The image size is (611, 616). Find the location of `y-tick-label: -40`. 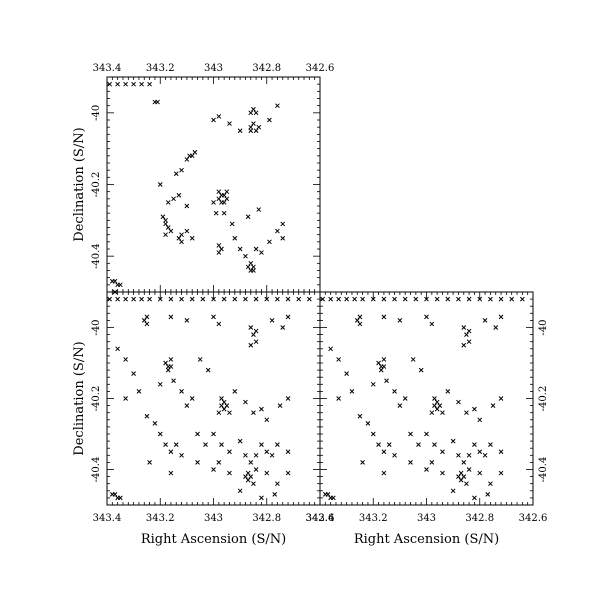

y-tick-label: -40 is located at coordinates (96, 327).